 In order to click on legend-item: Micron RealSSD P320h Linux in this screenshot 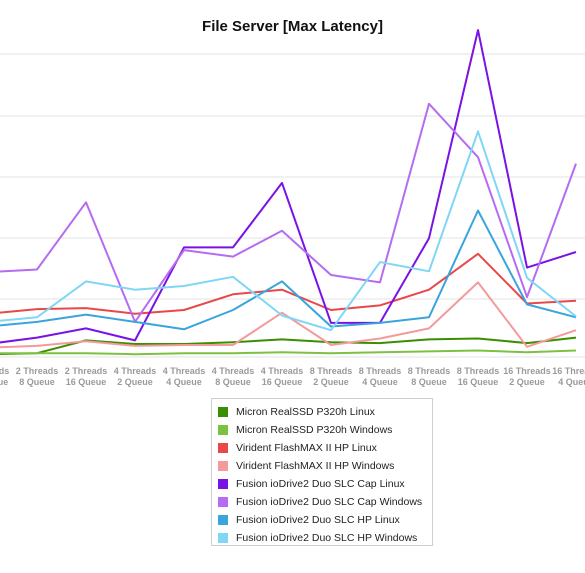, I will do `click(325, 412)`.